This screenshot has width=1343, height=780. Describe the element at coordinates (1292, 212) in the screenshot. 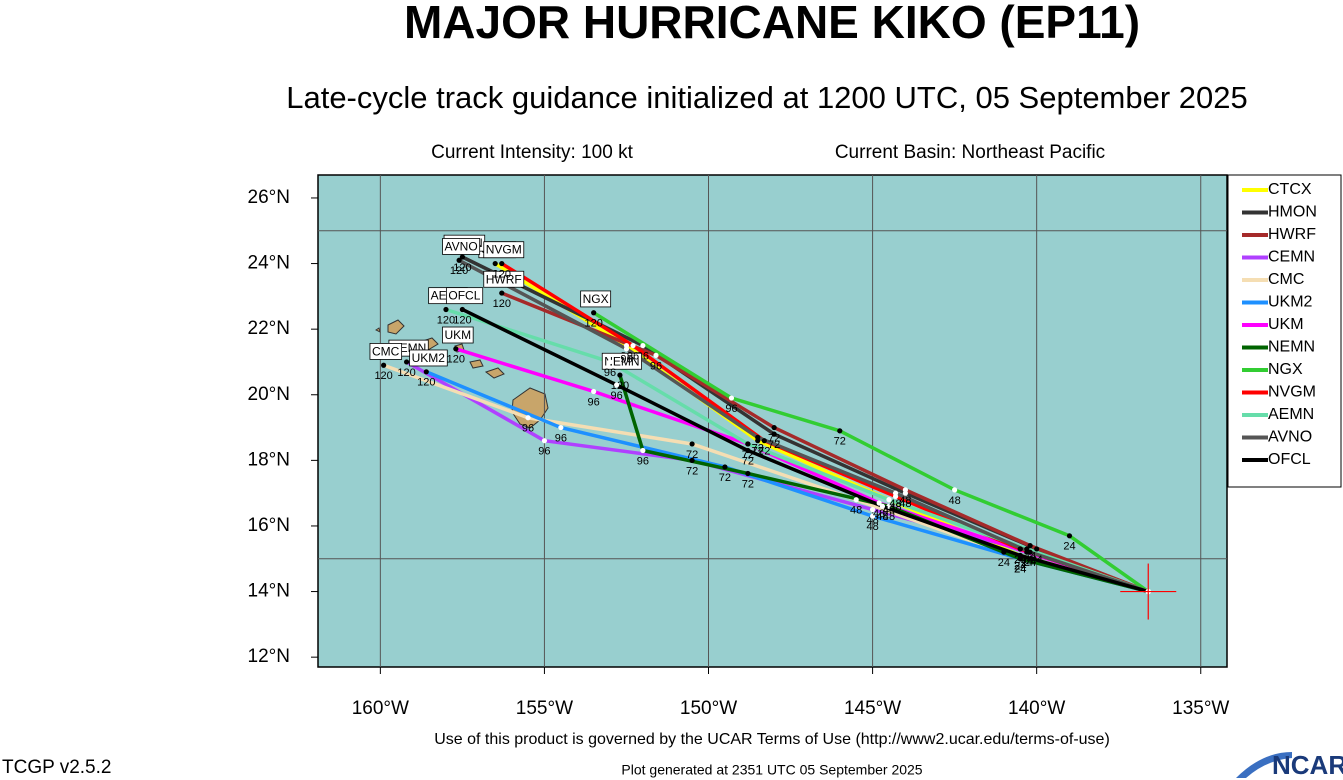

I see `legend-label: HMON` at that location.